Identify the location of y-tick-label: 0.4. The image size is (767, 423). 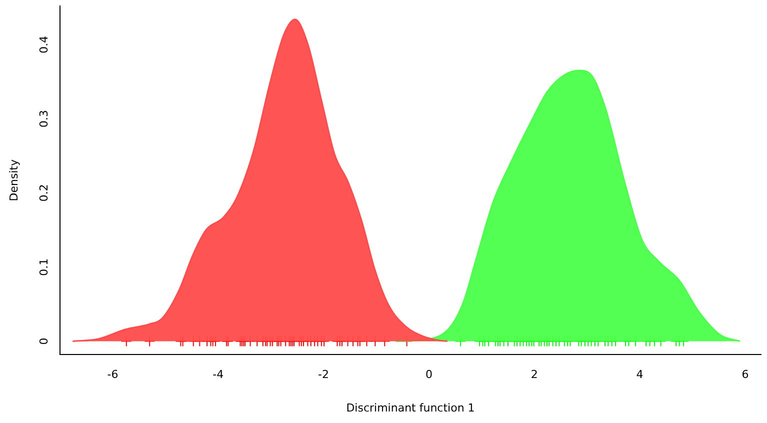
(43, 45).